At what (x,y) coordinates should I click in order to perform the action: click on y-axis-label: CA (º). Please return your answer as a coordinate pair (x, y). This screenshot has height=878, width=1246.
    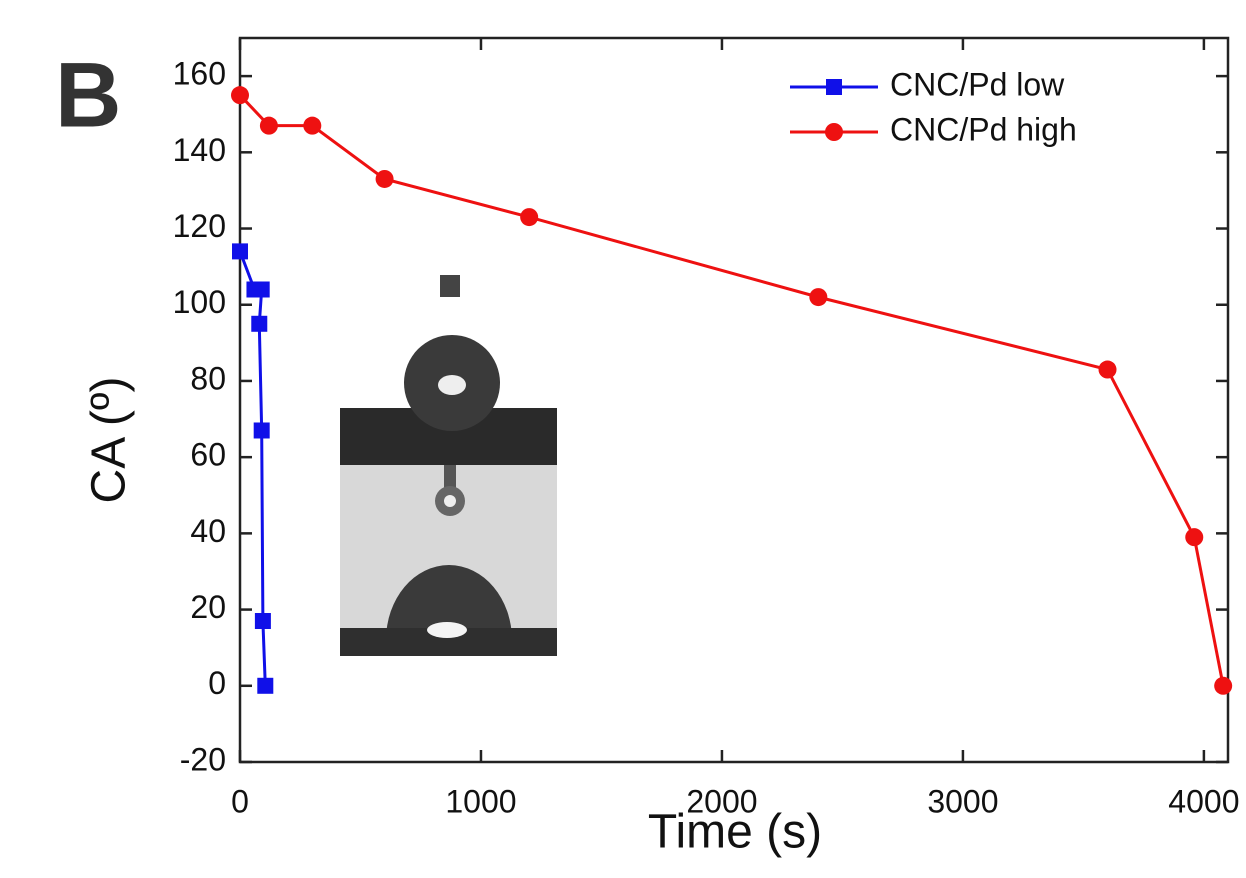
    Looking at the image, I should click on (109, 440).